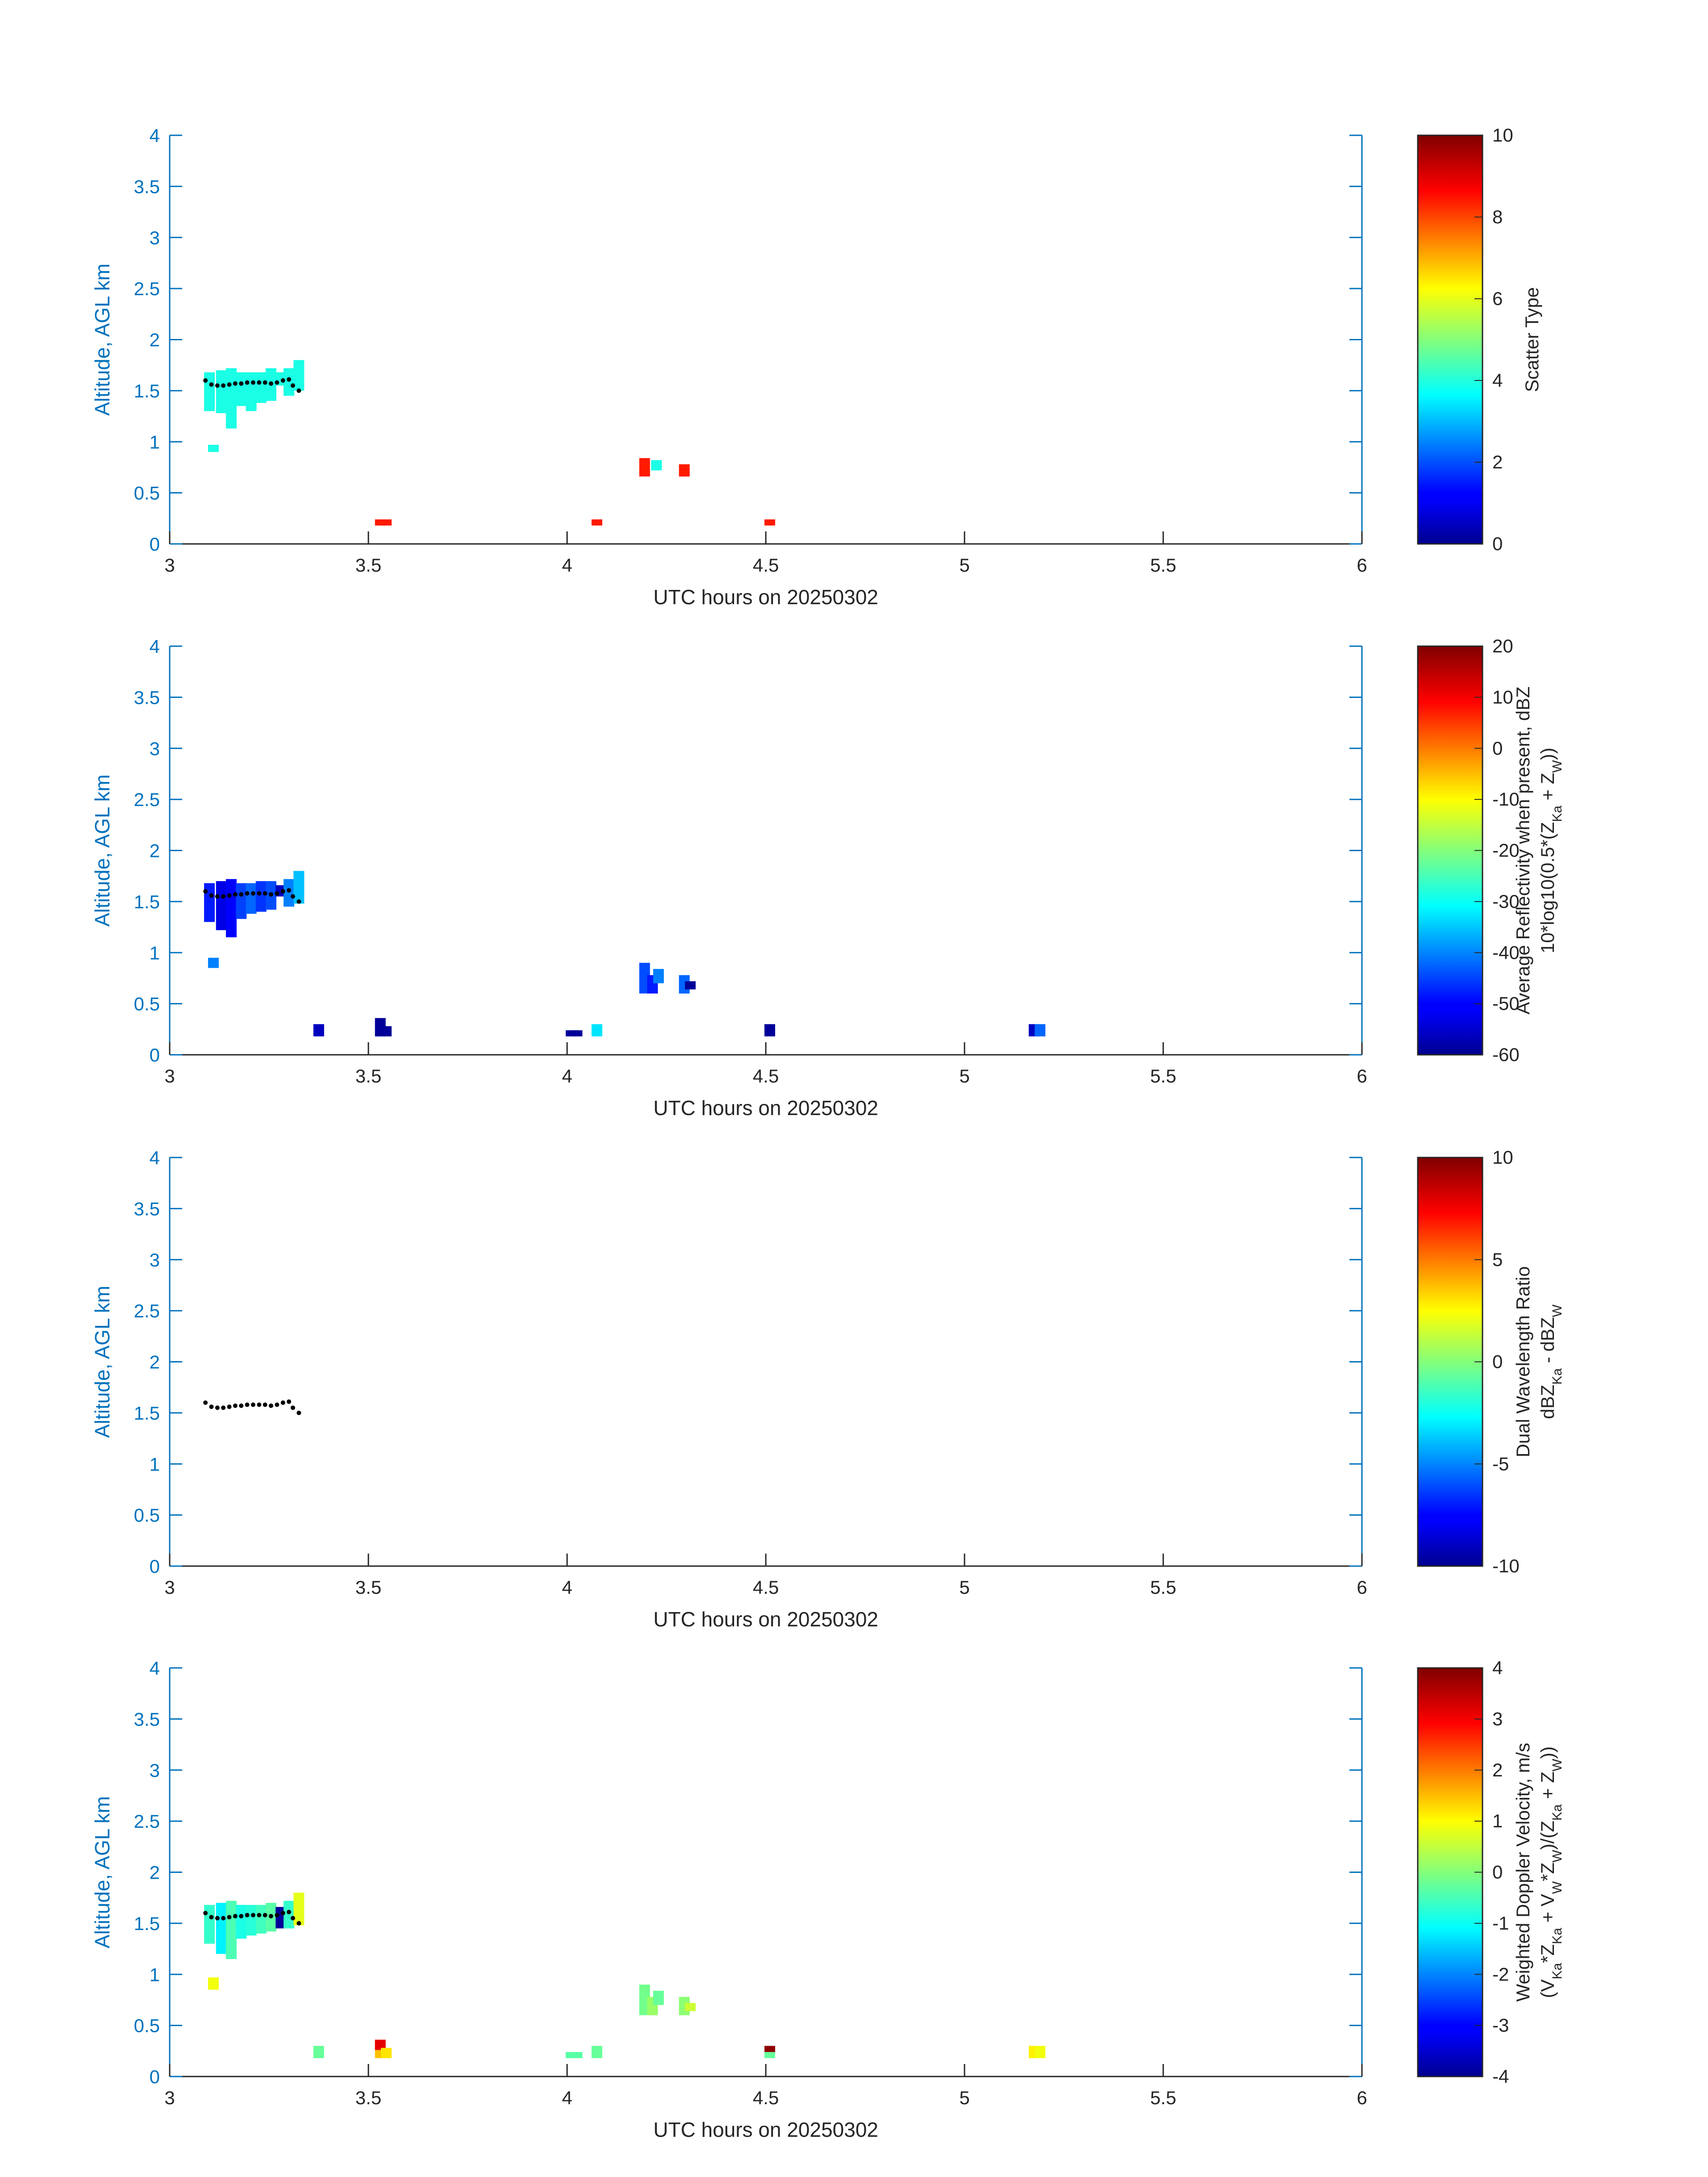 The height and width of the screenshot is (2177, 1708). I want to click on colorbar-tick-label: 4, so click(1497, 1667).